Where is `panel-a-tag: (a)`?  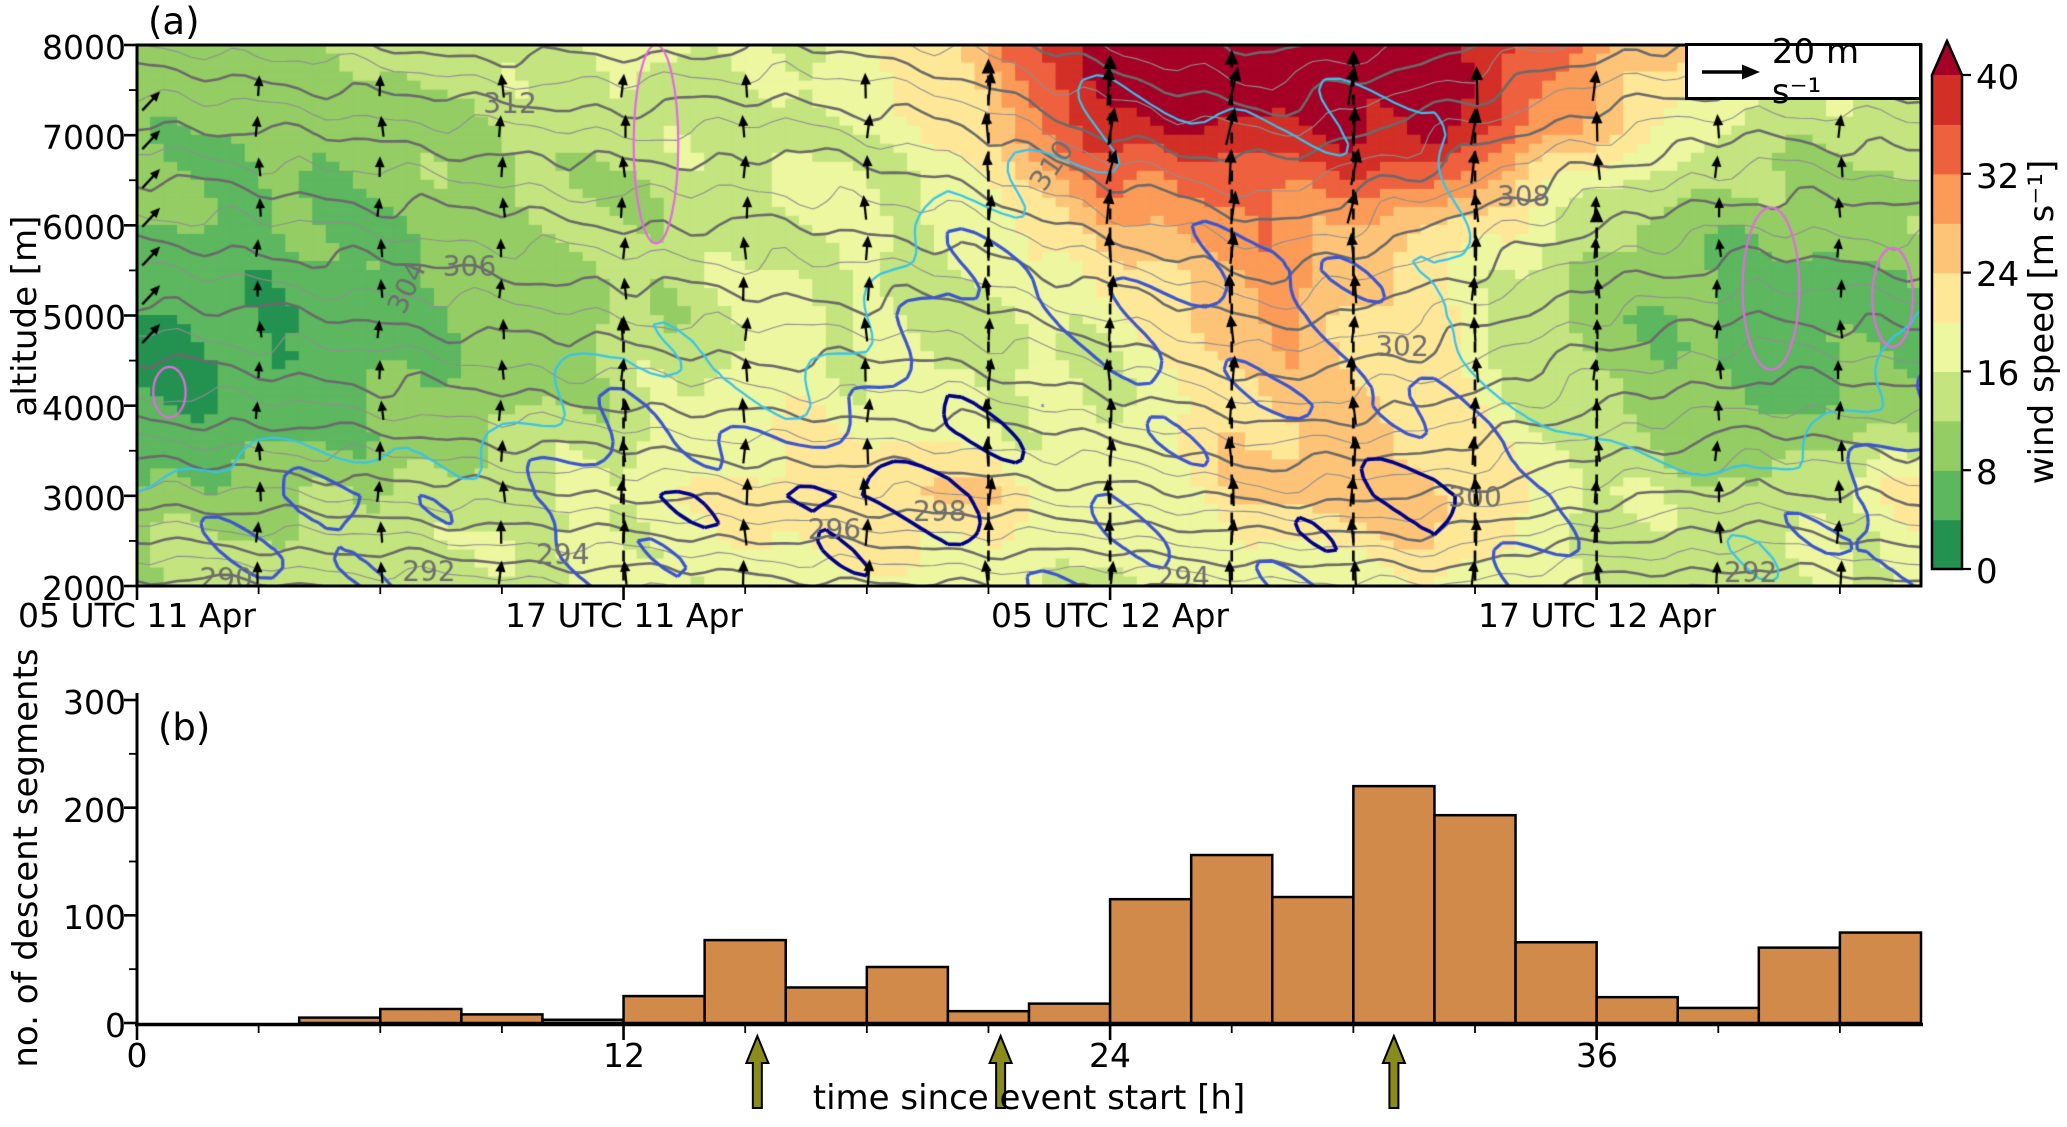 panel-a-tag: (a) is located at coordinates (174, 21).